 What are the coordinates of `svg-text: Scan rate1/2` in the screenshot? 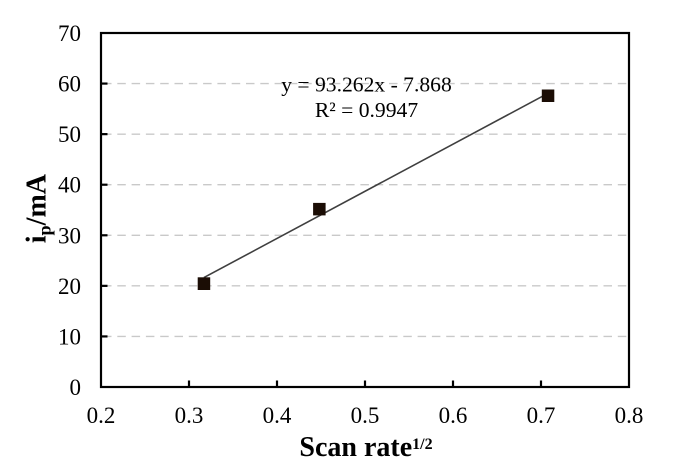 It's located at (365, 447).